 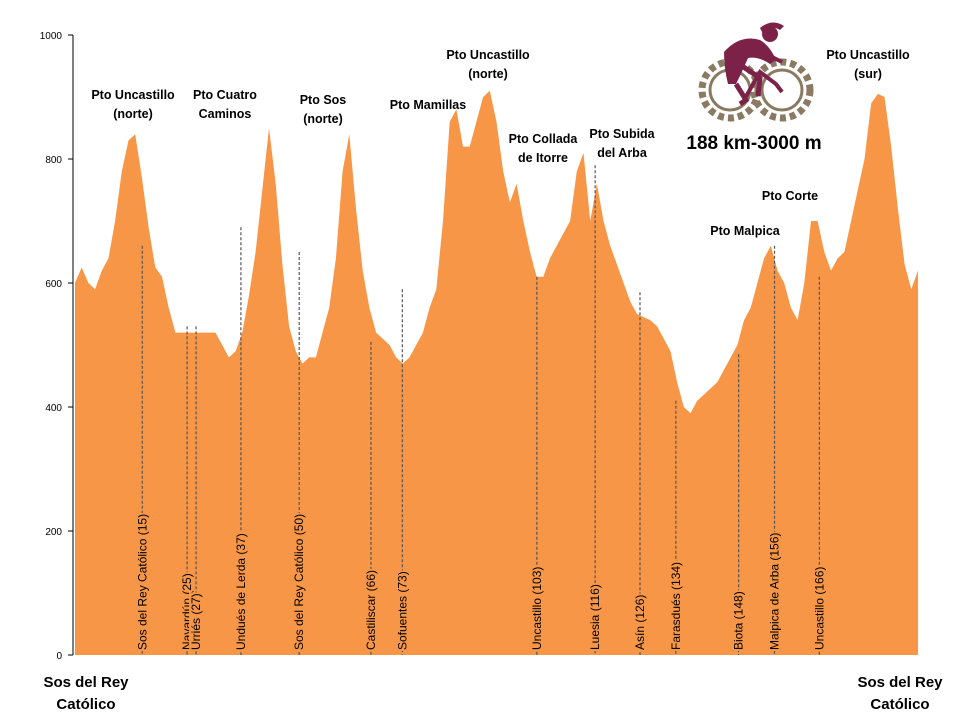 What do you see at coordinates (900, 693) in the screenshot?
I see `end-label: Sos del Rey Católico` at bounding box center [900, 693].